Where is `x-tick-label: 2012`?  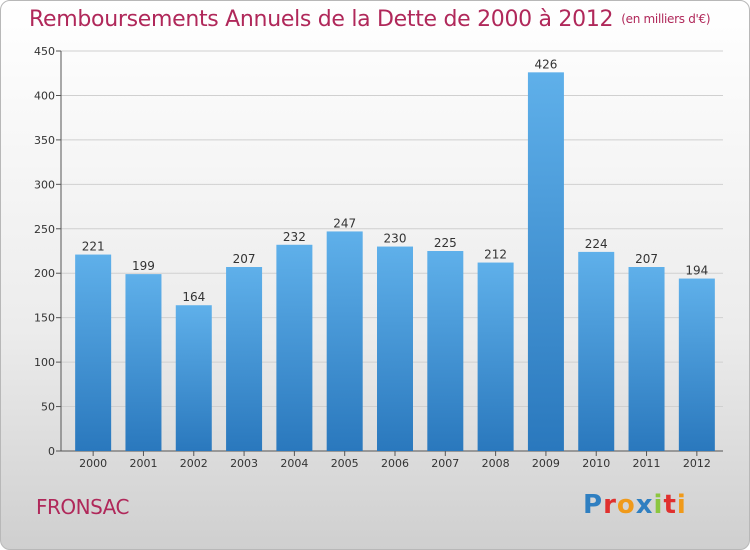
x-tick-label: 2012 is located at coordinates (697, 463).